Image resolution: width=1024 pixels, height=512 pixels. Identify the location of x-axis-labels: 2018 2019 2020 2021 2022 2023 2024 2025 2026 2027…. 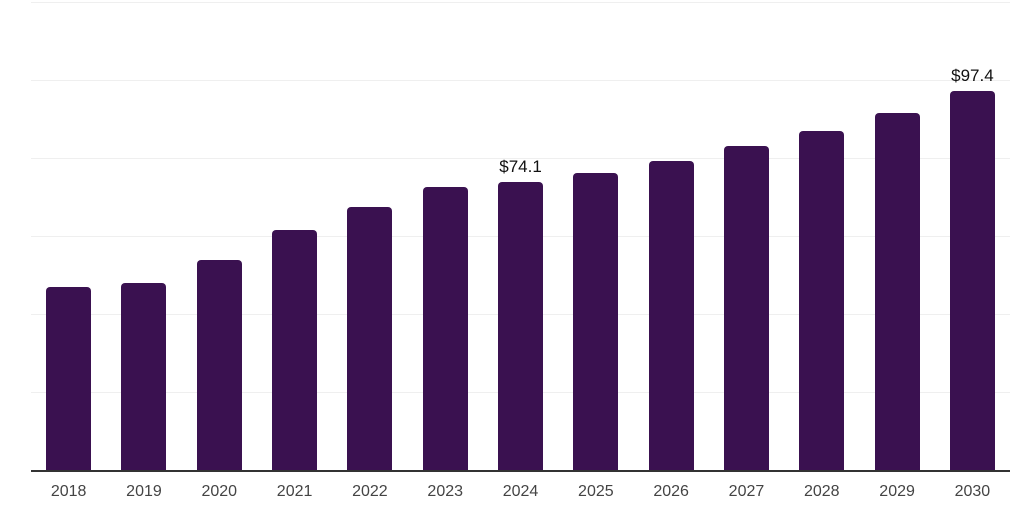
(520, 491).